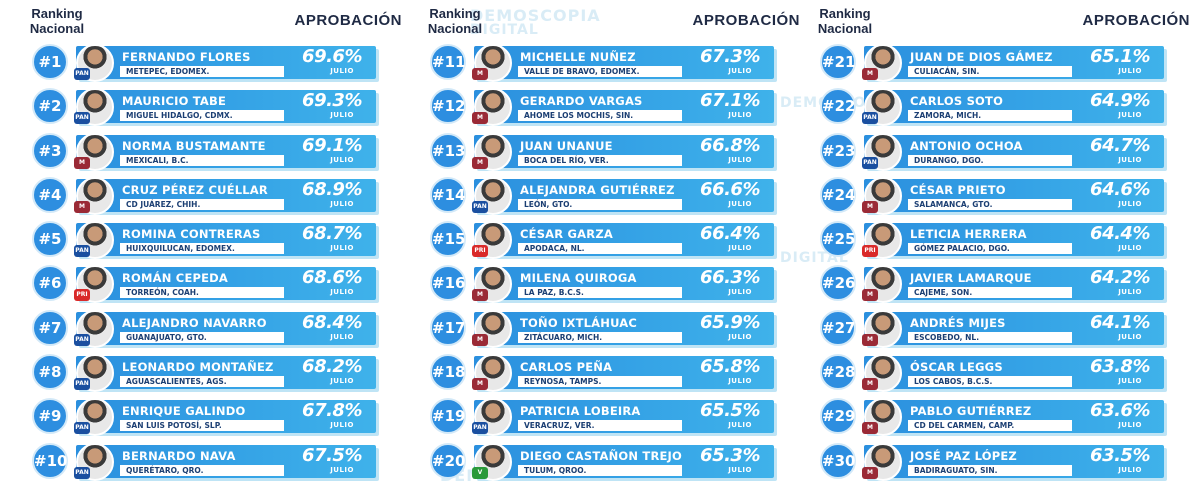 This screenshot has width=1200, height=504. I want to click on party-logo-icon: V, so click(480, 472).